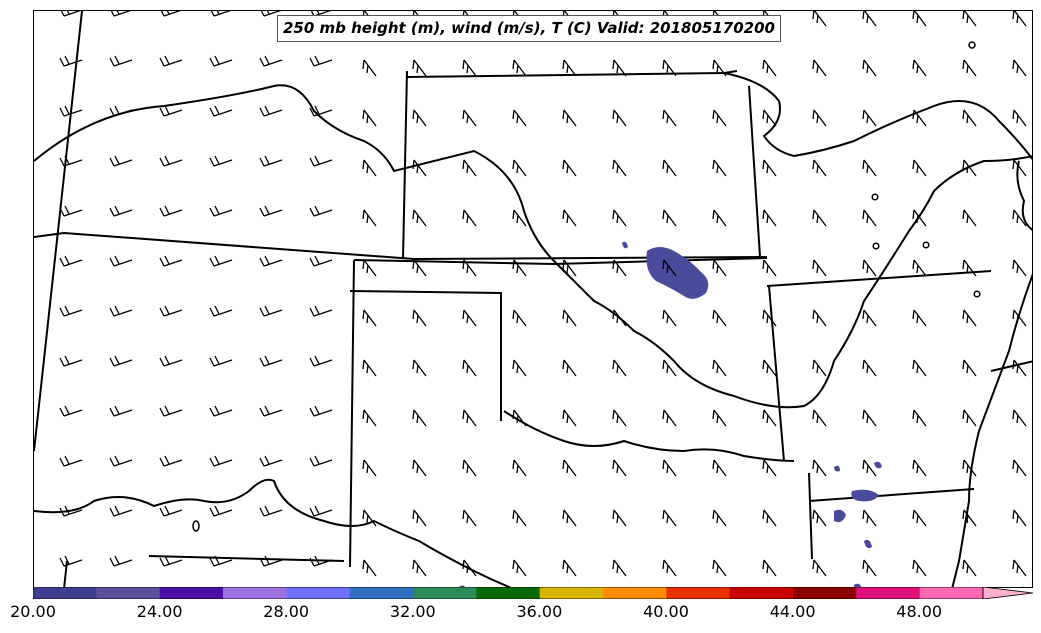  What do you see at coordinates (810, 516) in the screenshot?
I see `border-texas-arkansas` at bounding box center [810, 516].